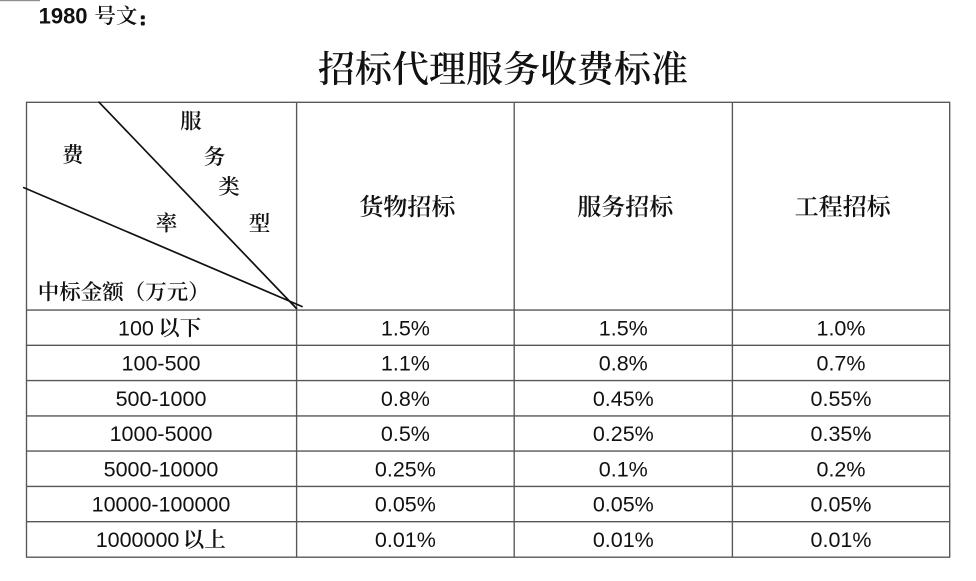  Describe the element at coordinates (623, 469) in the screenshot. I see `svg-text: 0.1%` at that location.